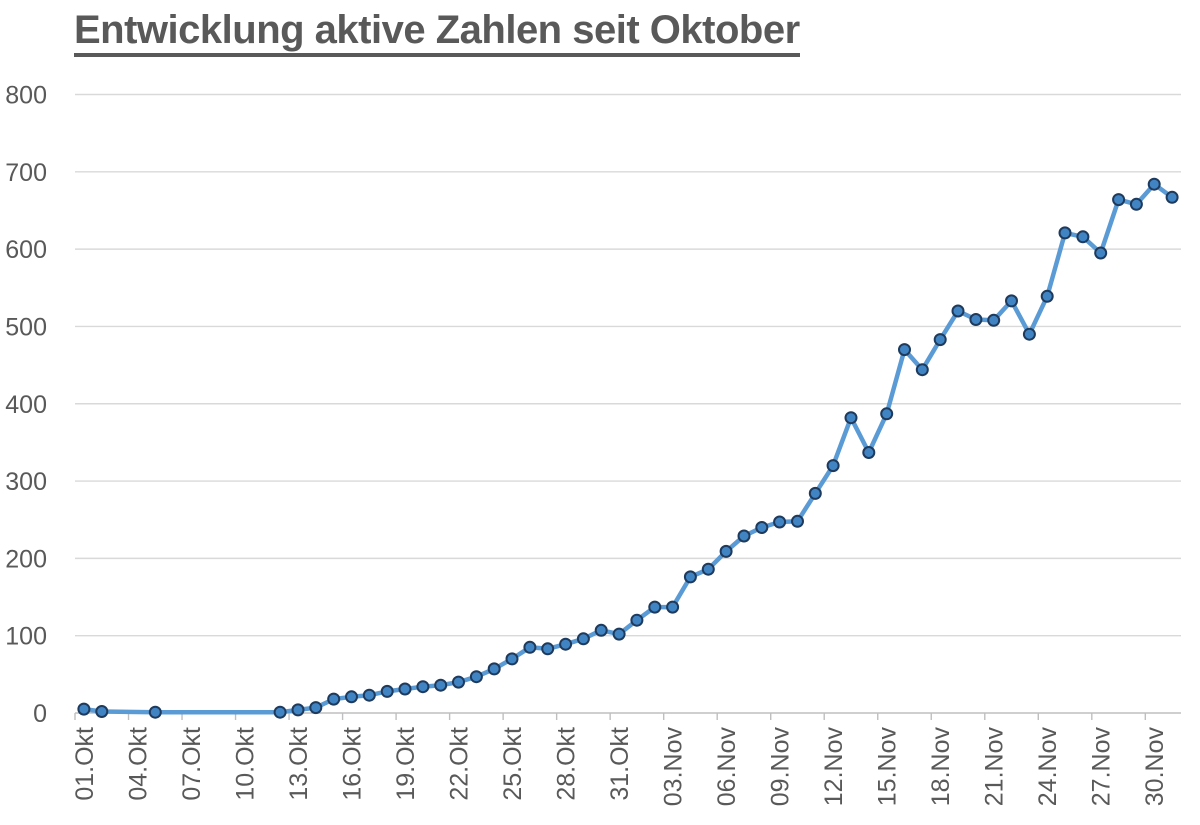  What do you see at coordinates (567, 764) in the screenshot?
I see `x-axis-label: 28.Okt` at bounding box center [567, 764].